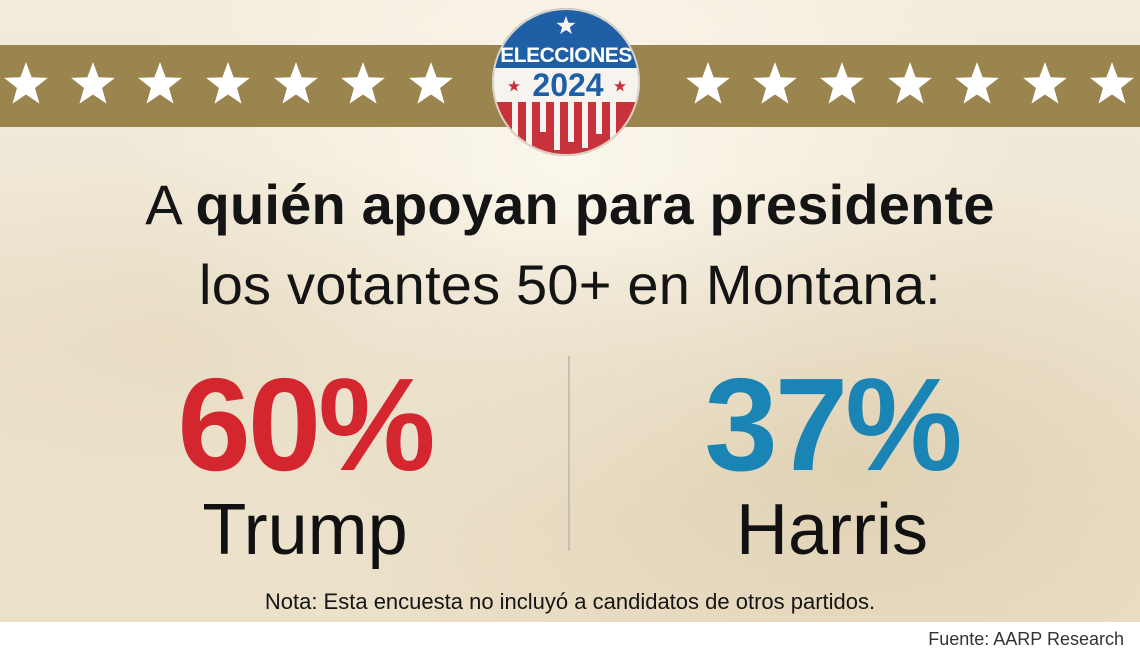  Describe the element at coordinates (1026, 639) in the screenshot. I see `source-credit: Fuente: AARP Research` at that location.